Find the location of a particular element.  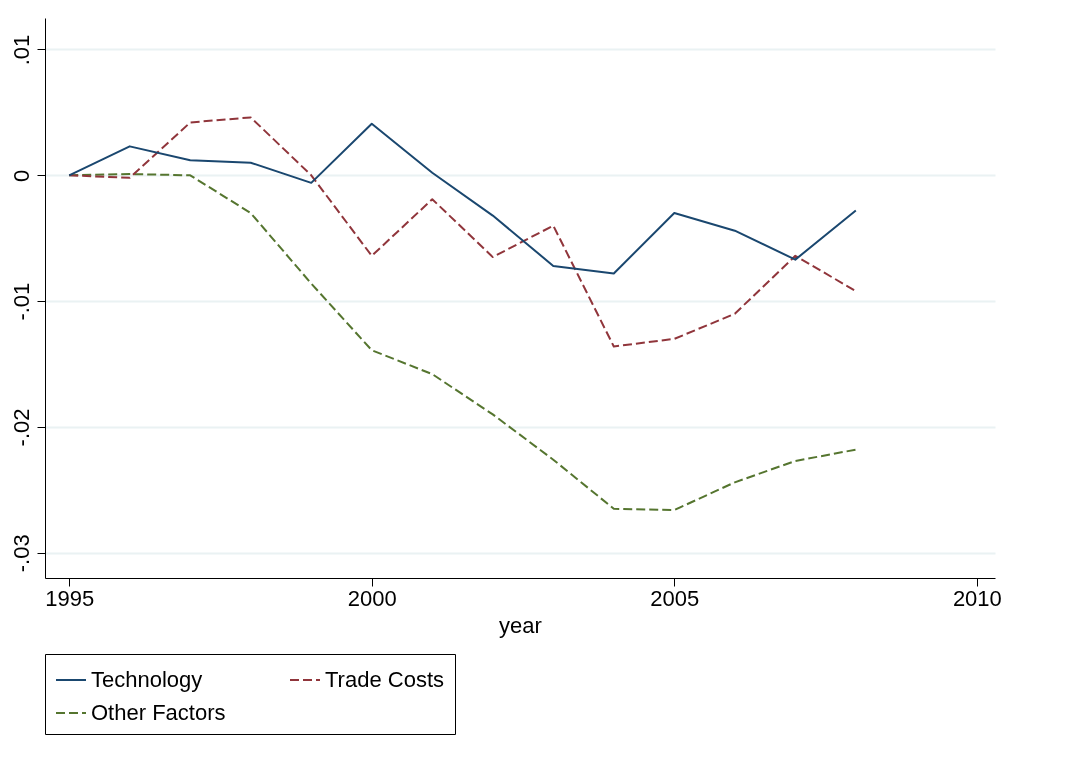

legend-label: Technology is located at coordinates (147, 679).